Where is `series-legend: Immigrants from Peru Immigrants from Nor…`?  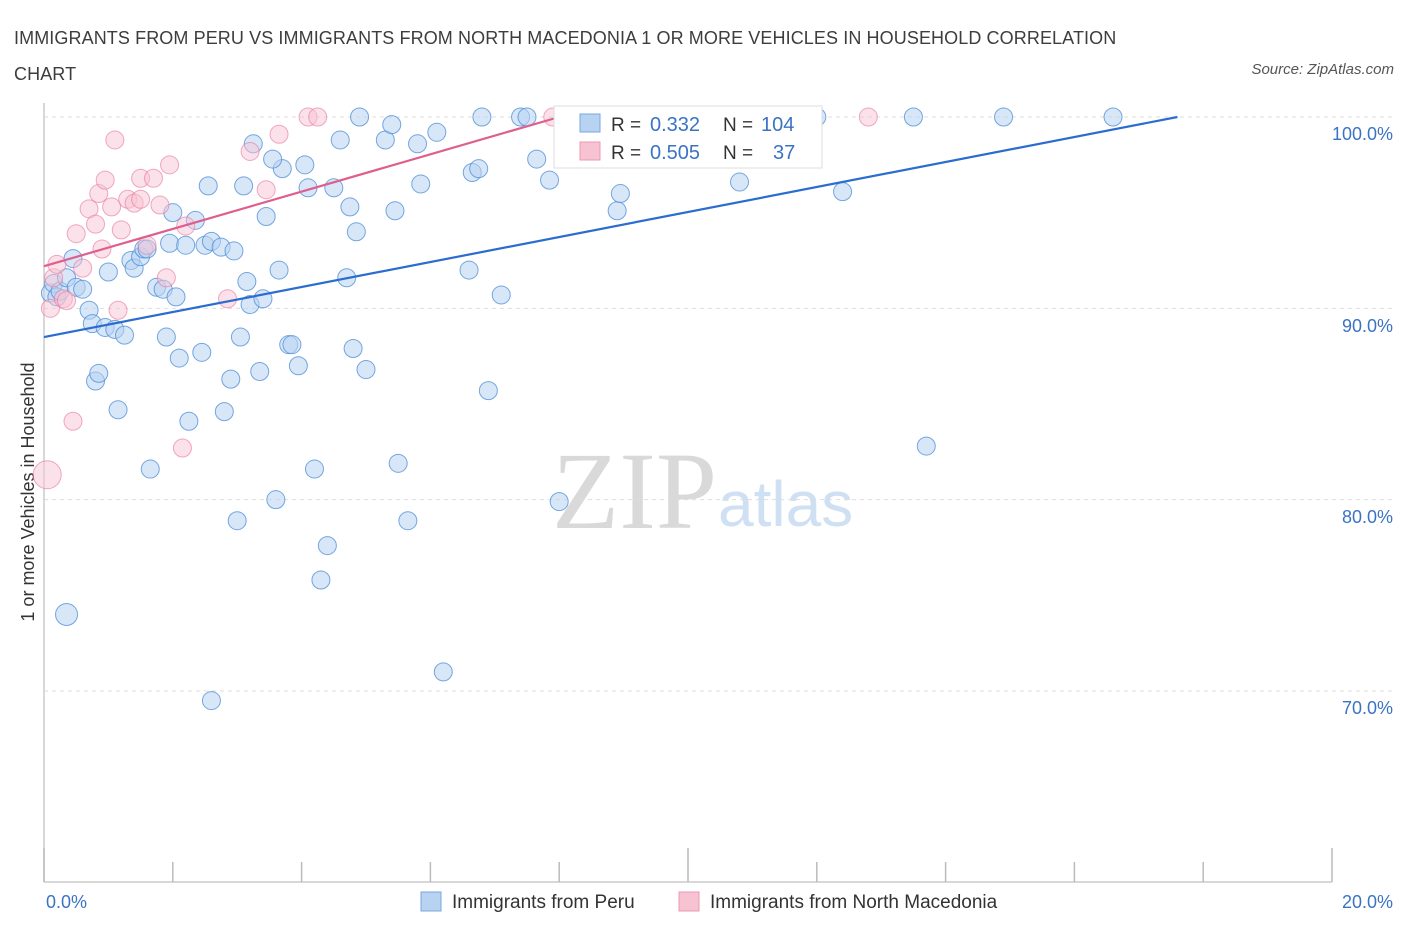 series-legend: Immigrants from Peru Immigrants from Nor… is located at coordinates (709, 902).